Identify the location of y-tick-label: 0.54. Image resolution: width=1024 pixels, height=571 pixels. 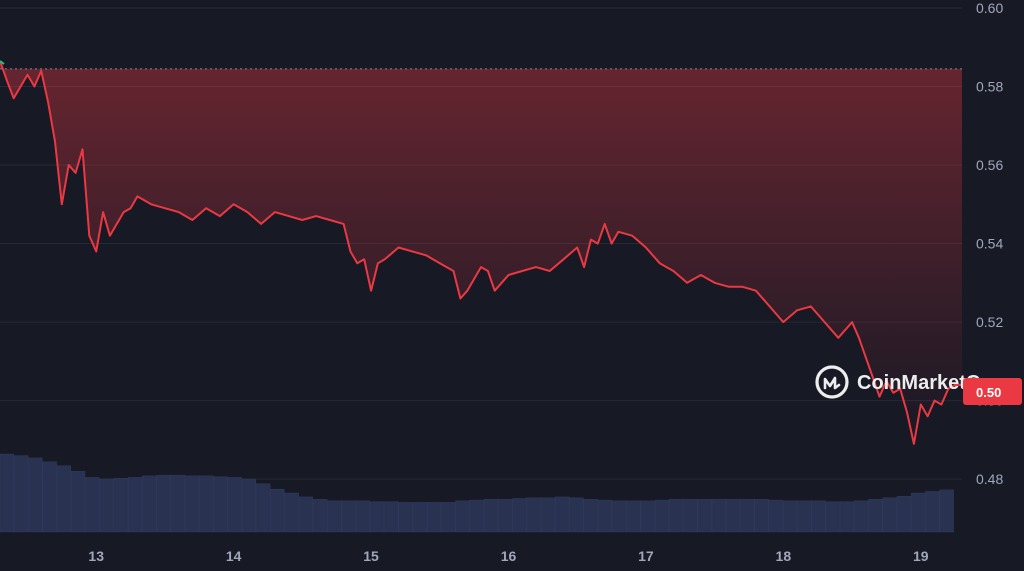
(989, 244).